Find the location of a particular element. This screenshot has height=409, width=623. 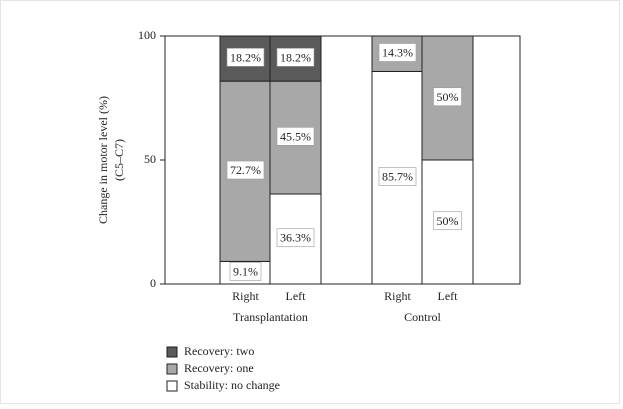

value-label: 36.3% is located at coordinates (295, 238).